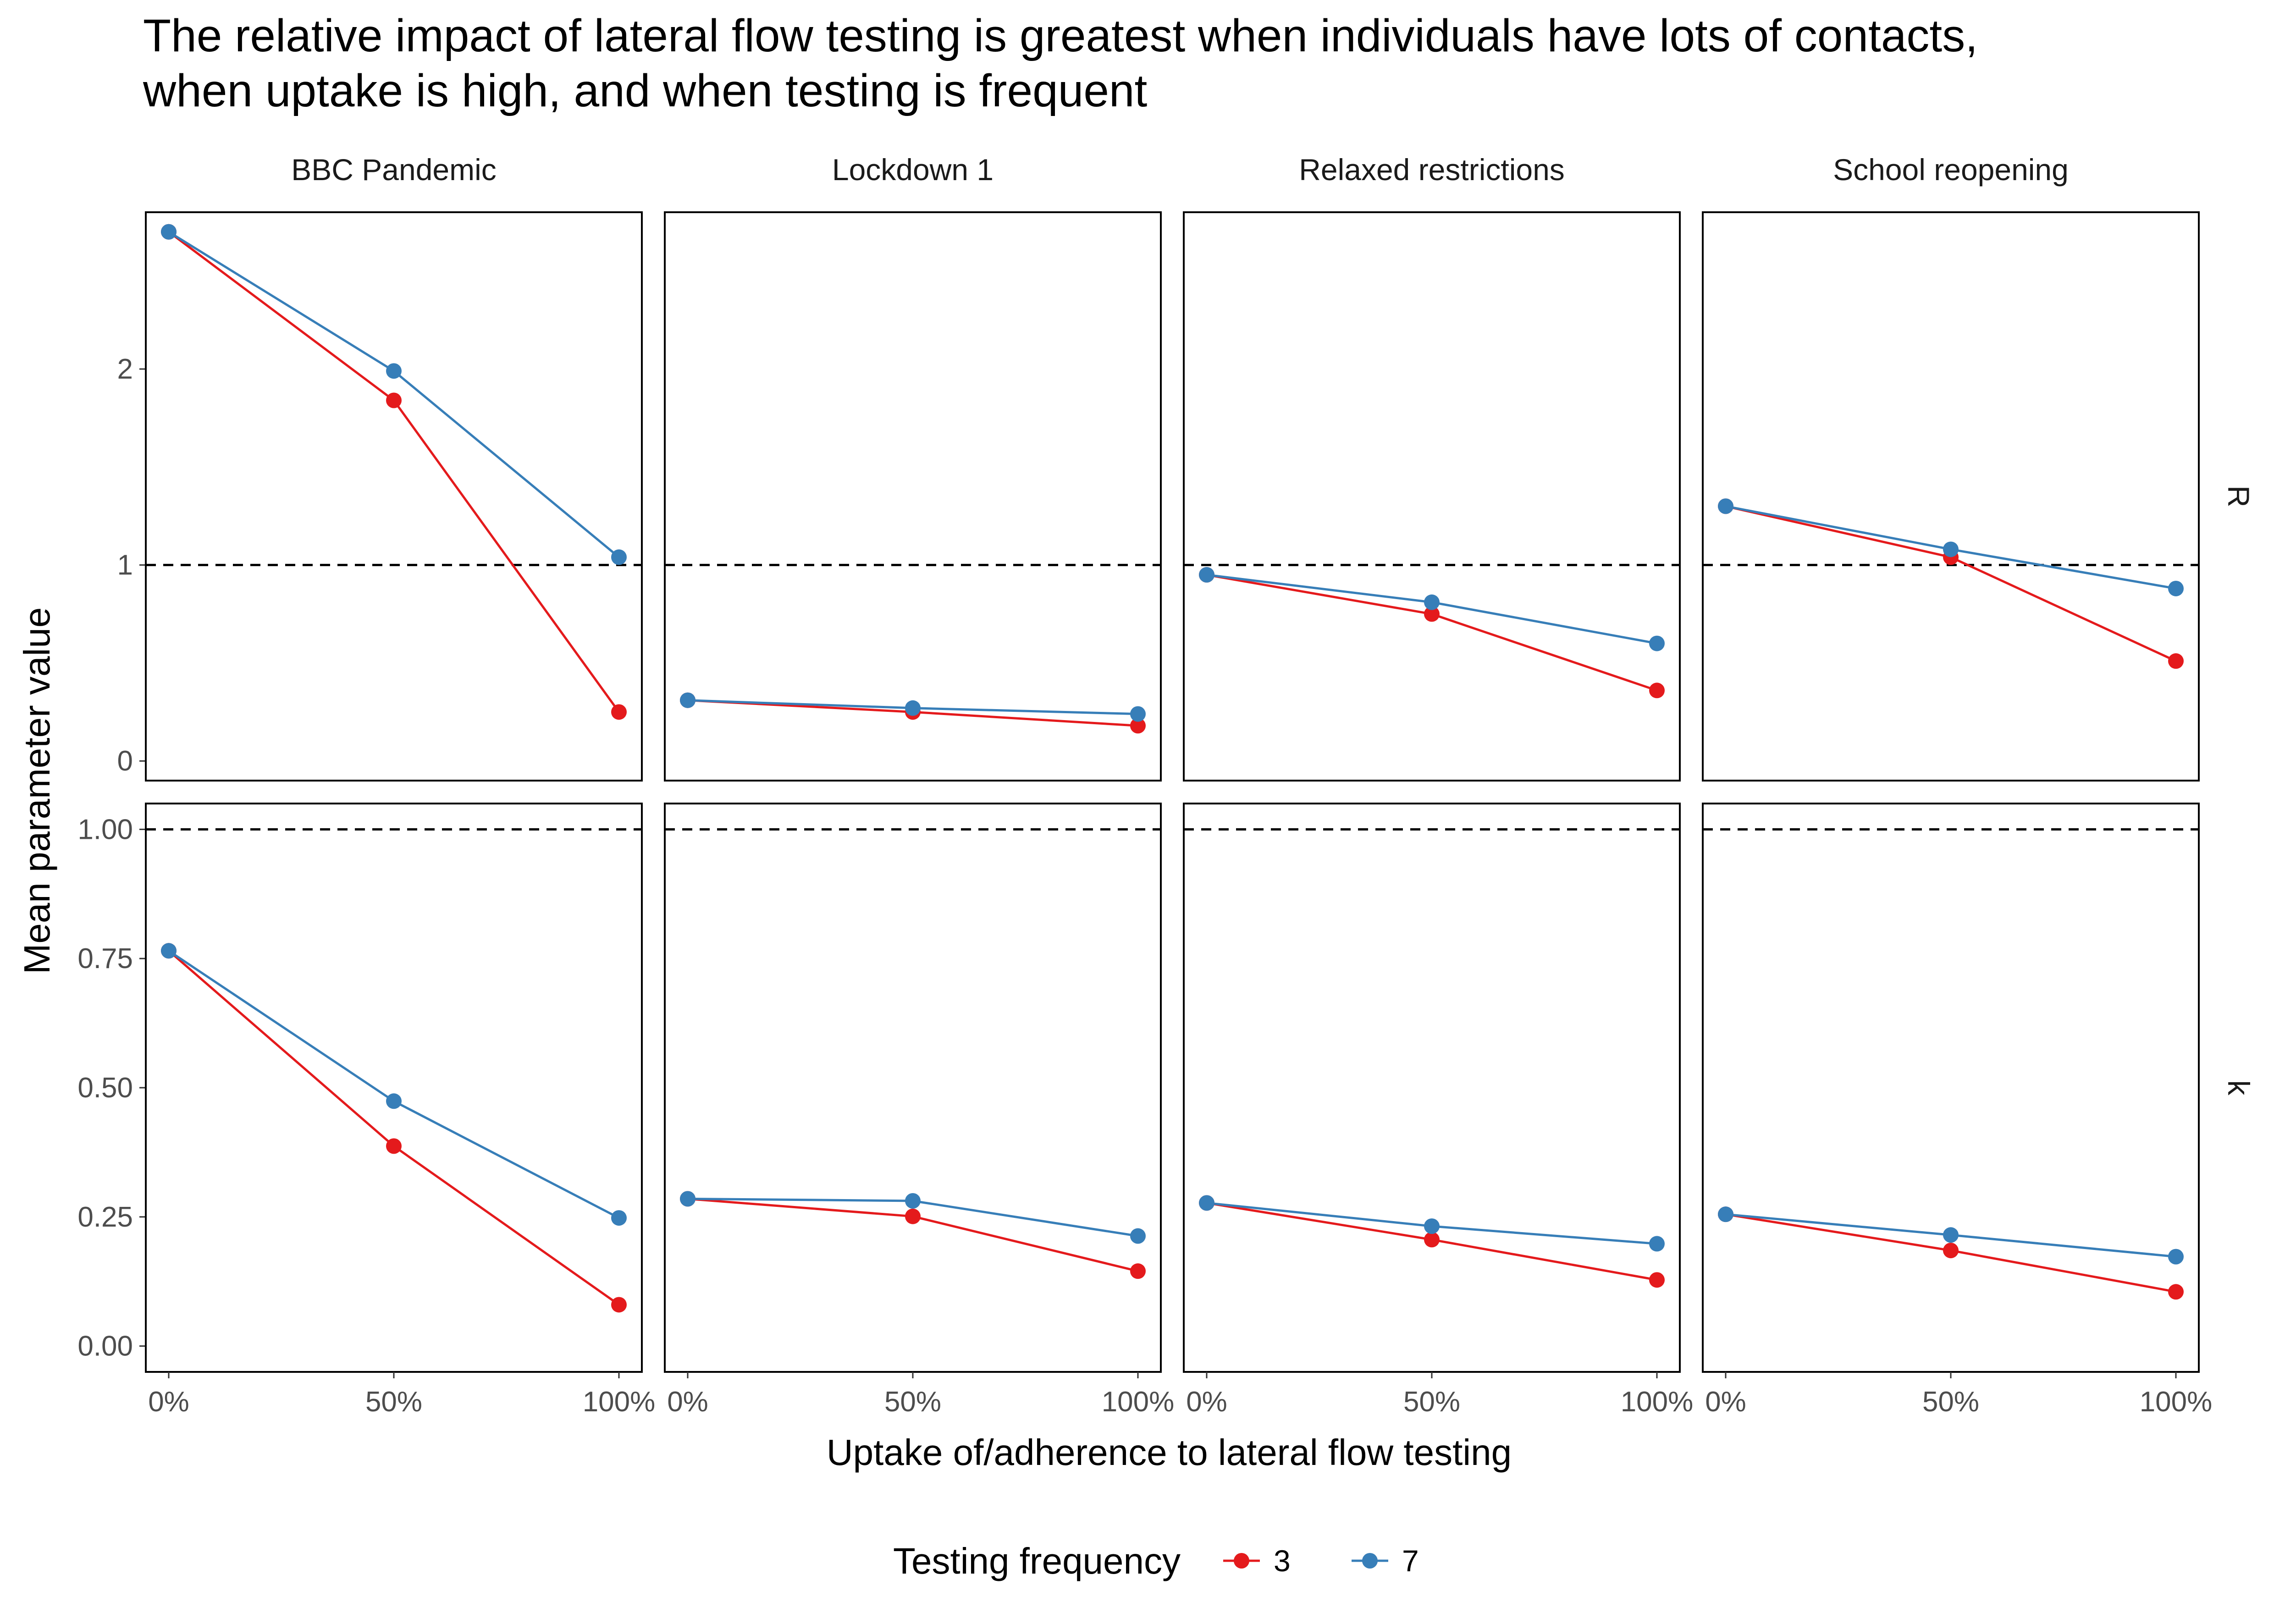  What do you see at coordinates (1951, 170) in the screenshot?
I see `strip-label-school-reopening: School reopening` at bounding box center [1951, 170].